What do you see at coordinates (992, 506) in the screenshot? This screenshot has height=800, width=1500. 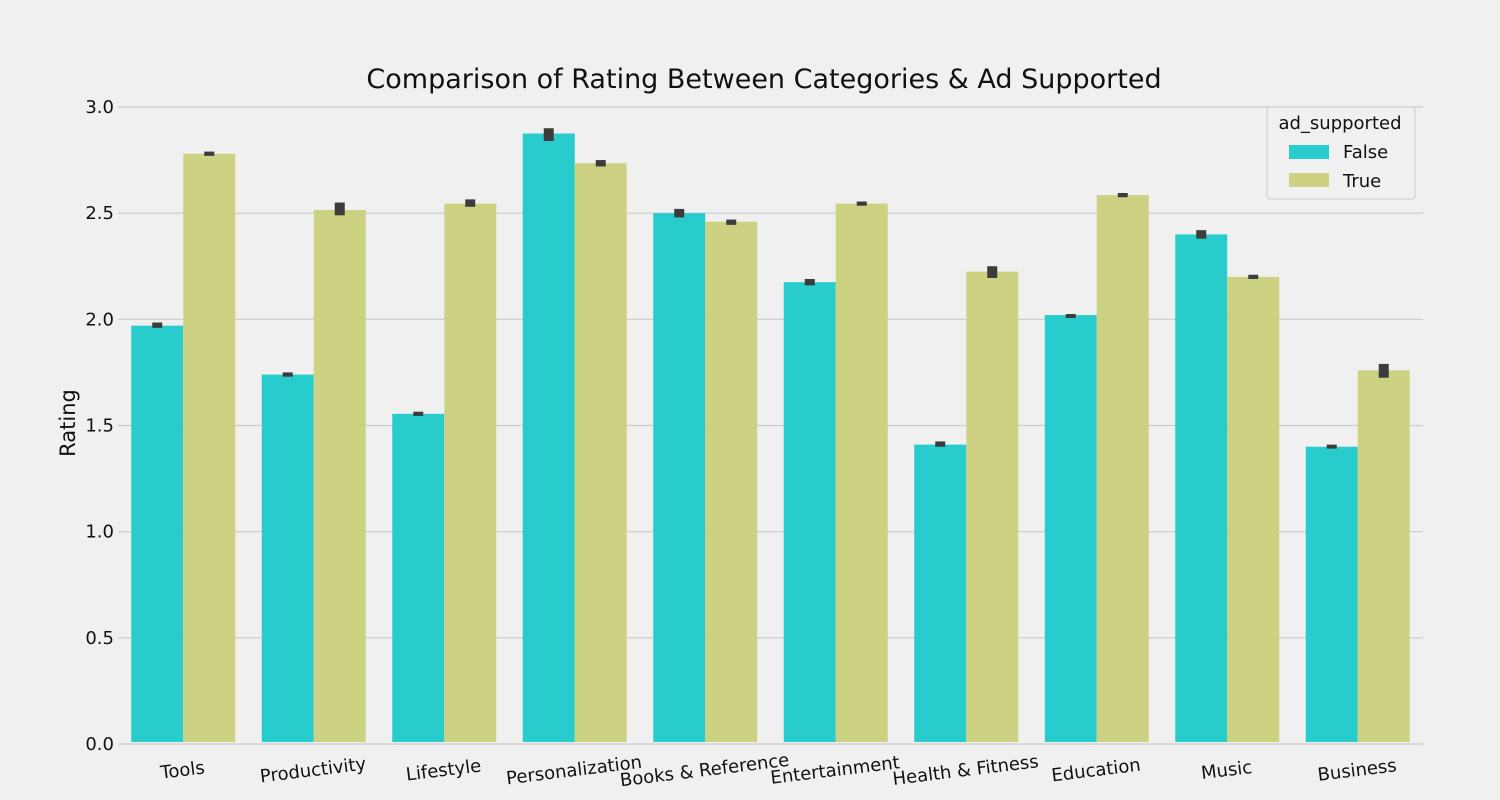 I see `bar-true-health-fitness` at bounding box center [992, 506].